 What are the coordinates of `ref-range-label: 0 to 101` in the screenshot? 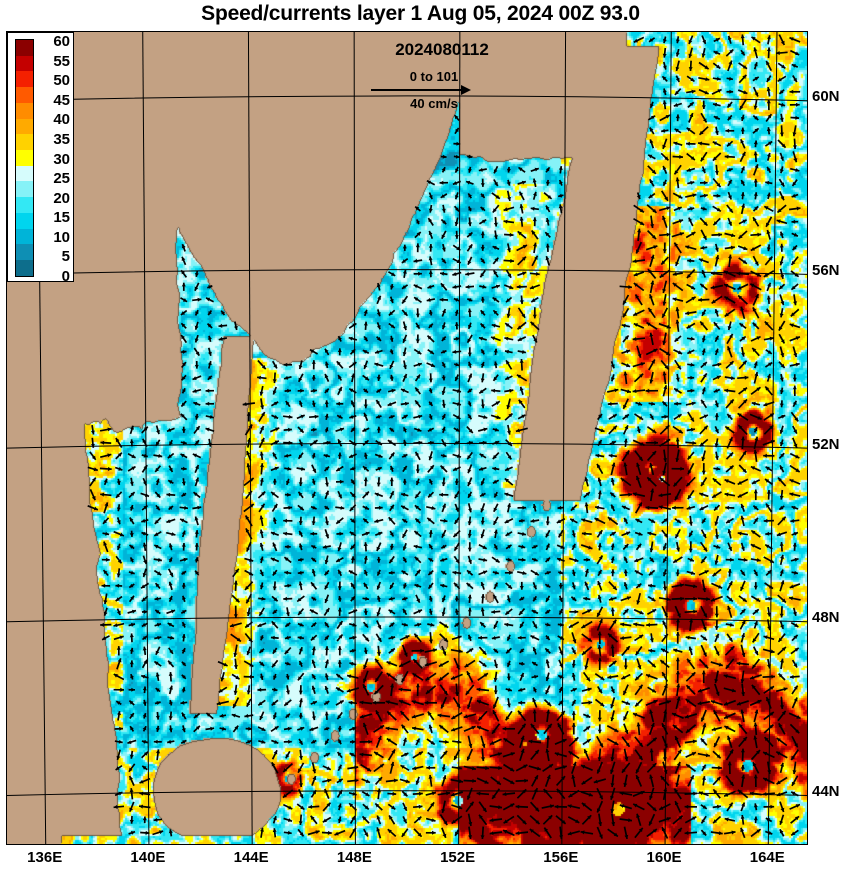 It's located at (434, 76).